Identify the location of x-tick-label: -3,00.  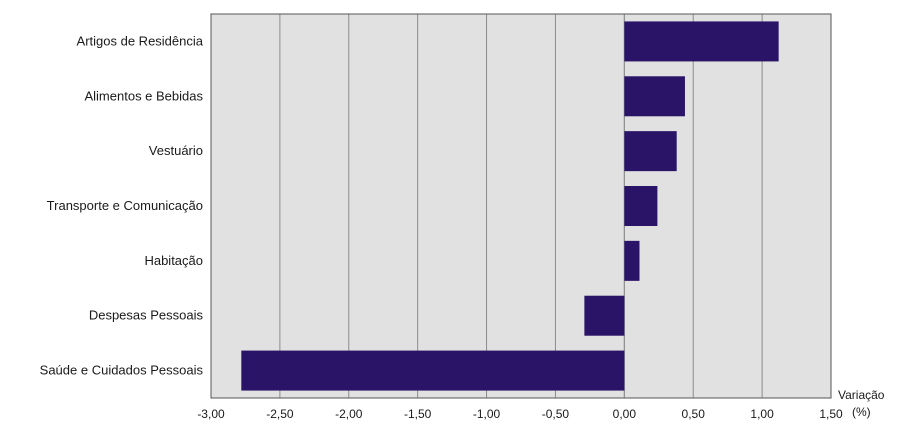
(211, 414).